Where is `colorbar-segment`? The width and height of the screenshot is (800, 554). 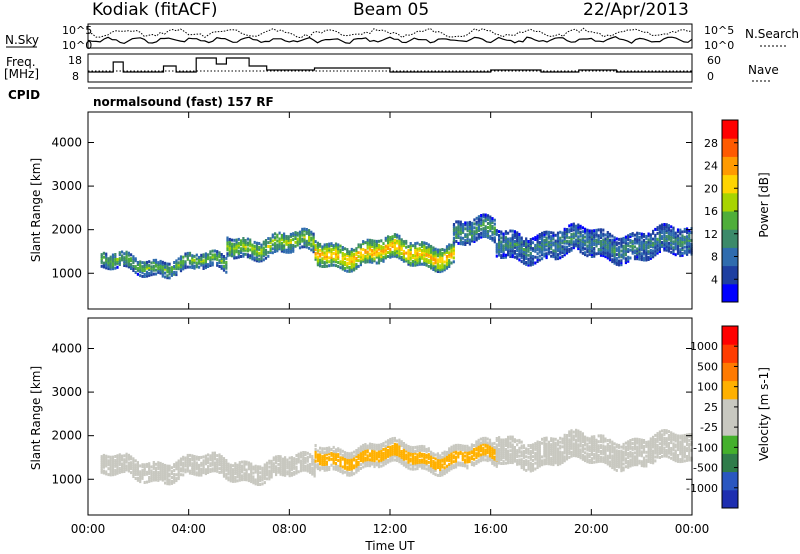 colorbar-segment is located at coordinates (730, 293).